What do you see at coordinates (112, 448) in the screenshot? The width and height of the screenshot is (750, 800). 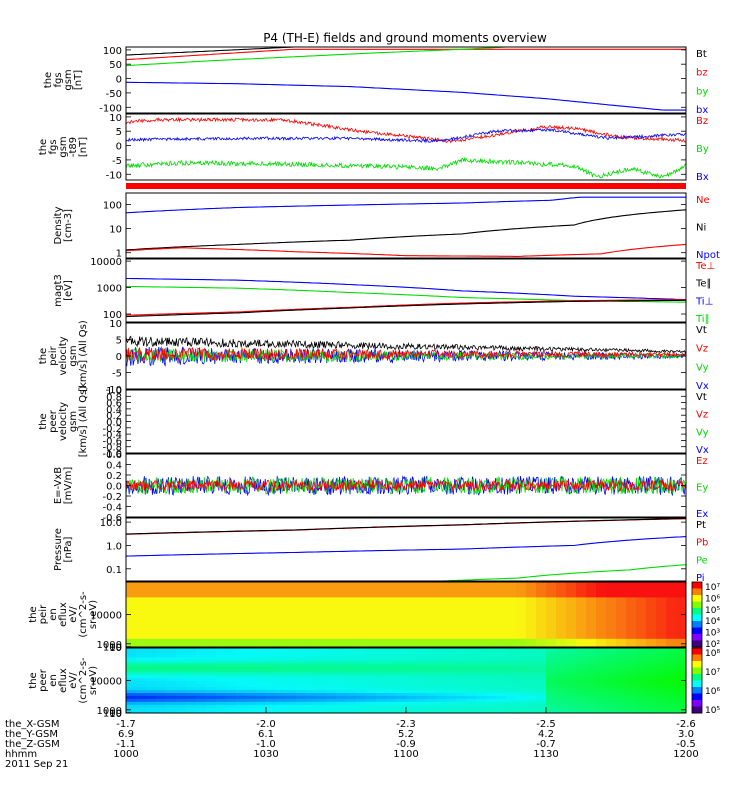 I see `y-tick-label: -0.8` at bounding box center [112, 448].